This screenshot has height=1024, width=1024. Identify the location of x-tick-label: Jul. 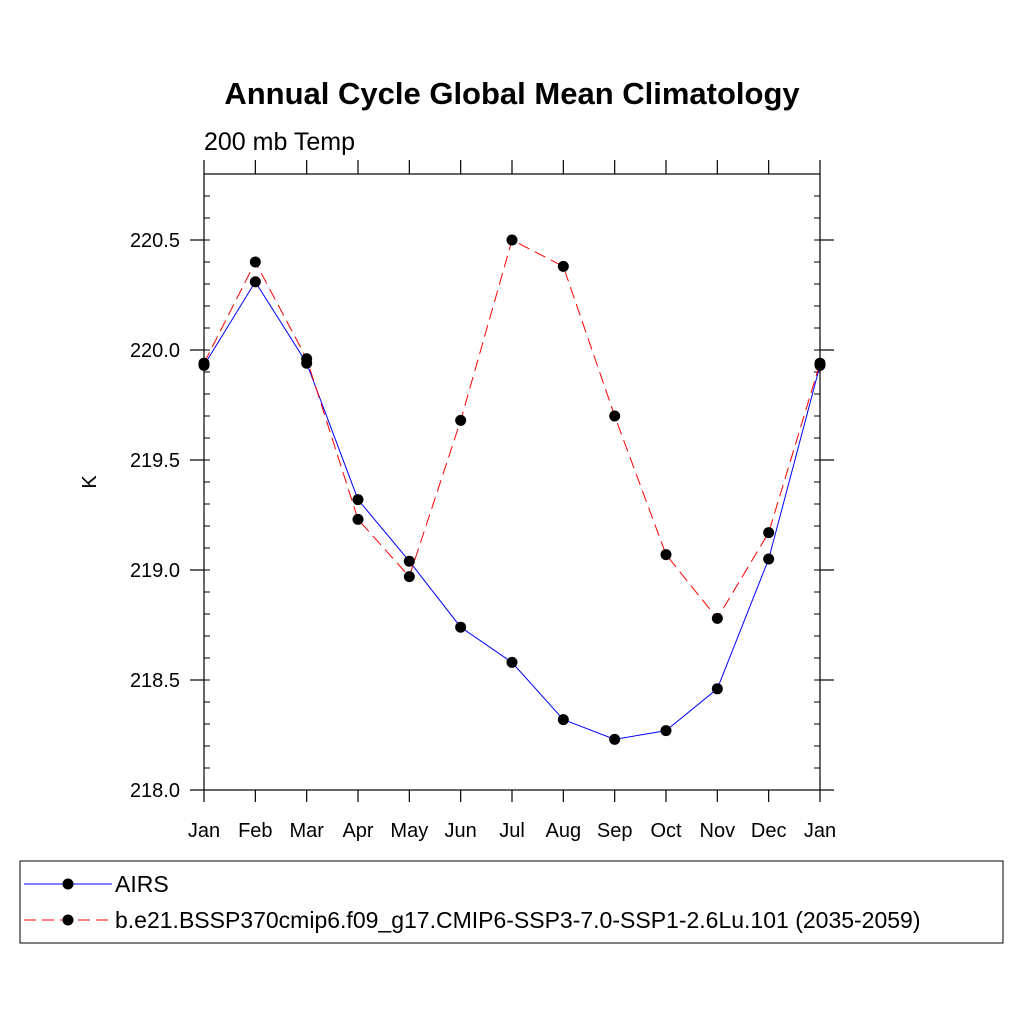
(512, 831).